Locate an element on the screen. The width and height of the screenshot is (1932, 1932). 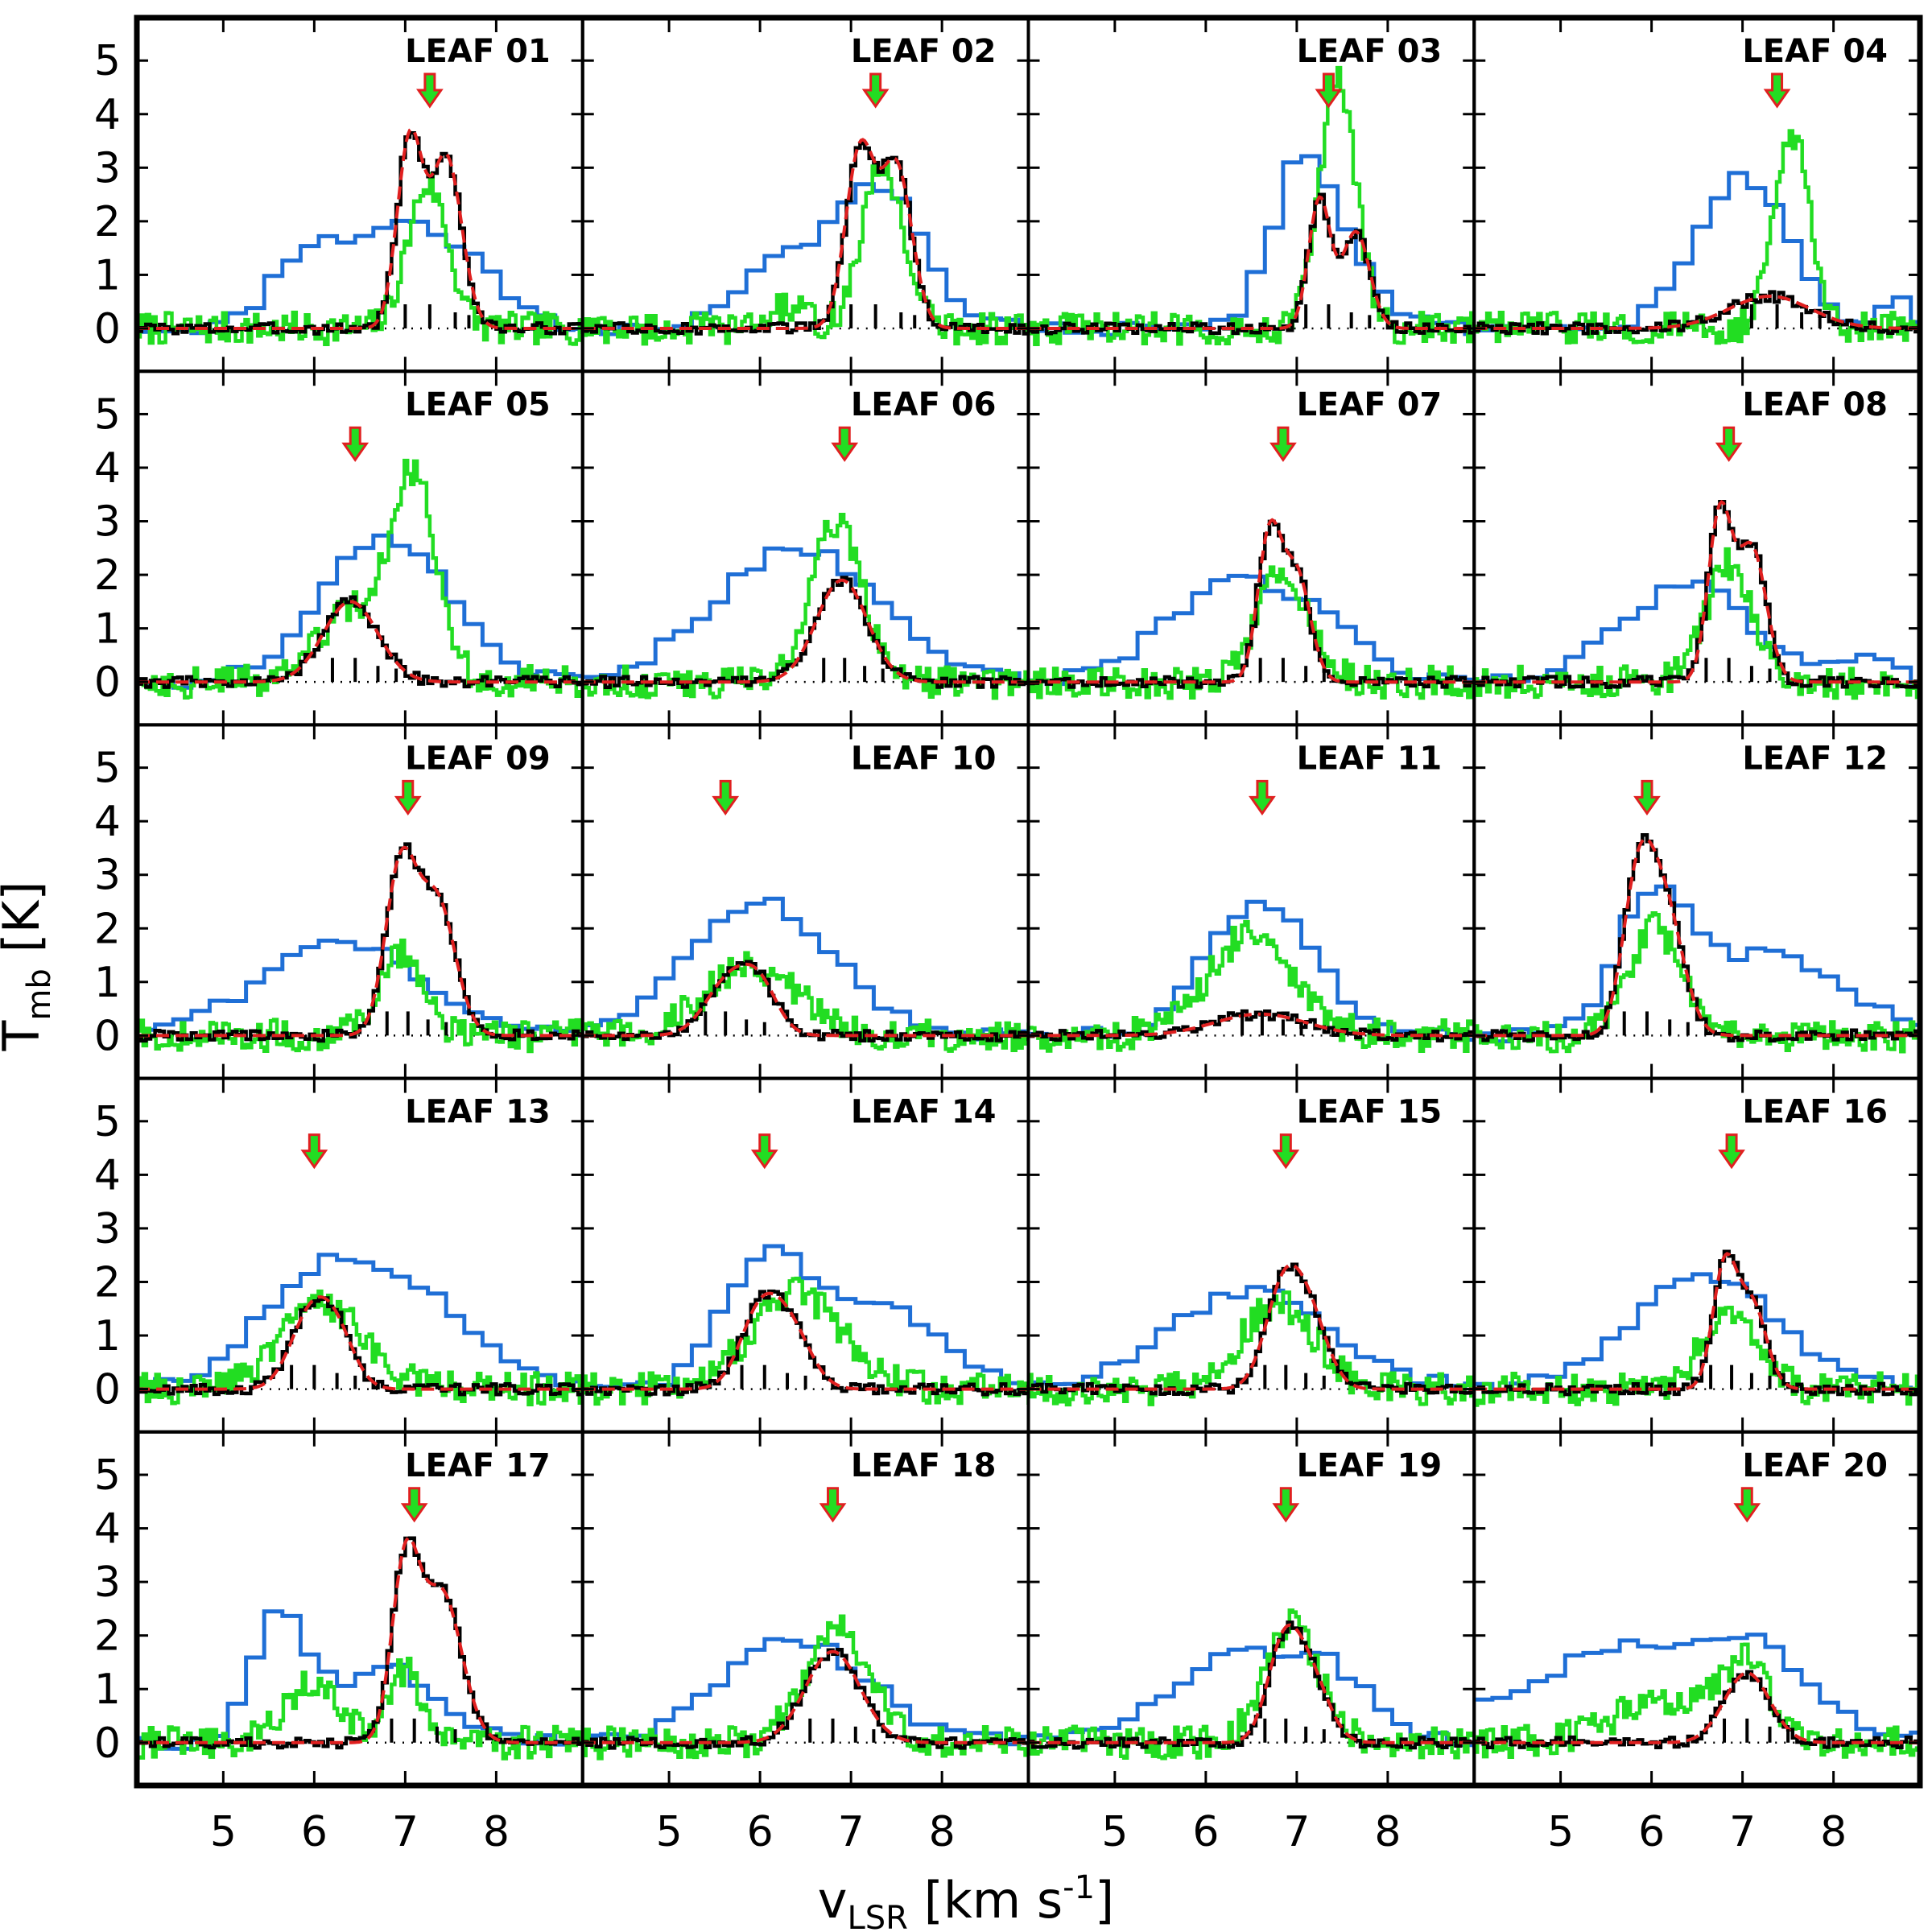
x-axis-label: vLSR [km s-1] is located at coordinates (966, 1900).